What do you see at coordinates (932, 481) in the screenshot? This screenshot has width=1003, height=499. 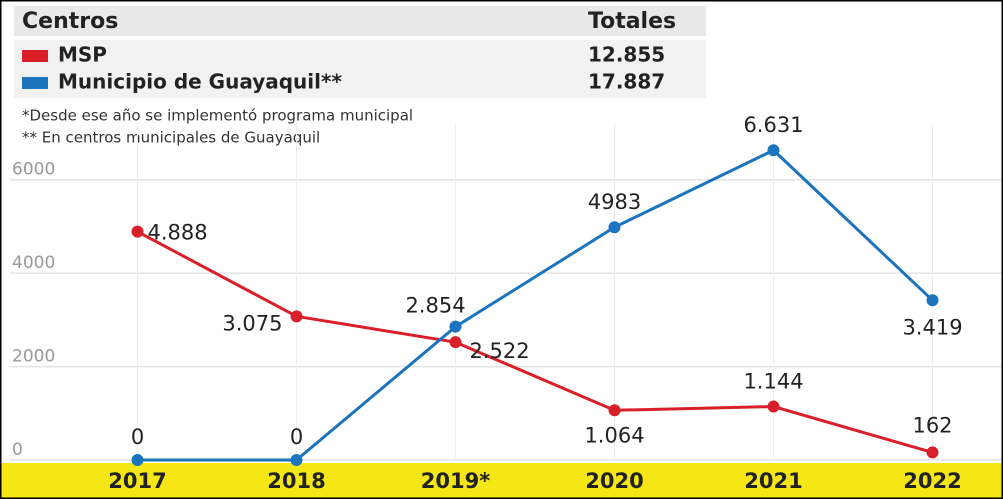 I see `x-tick-label: 2022` at bounding box center [932, 481].